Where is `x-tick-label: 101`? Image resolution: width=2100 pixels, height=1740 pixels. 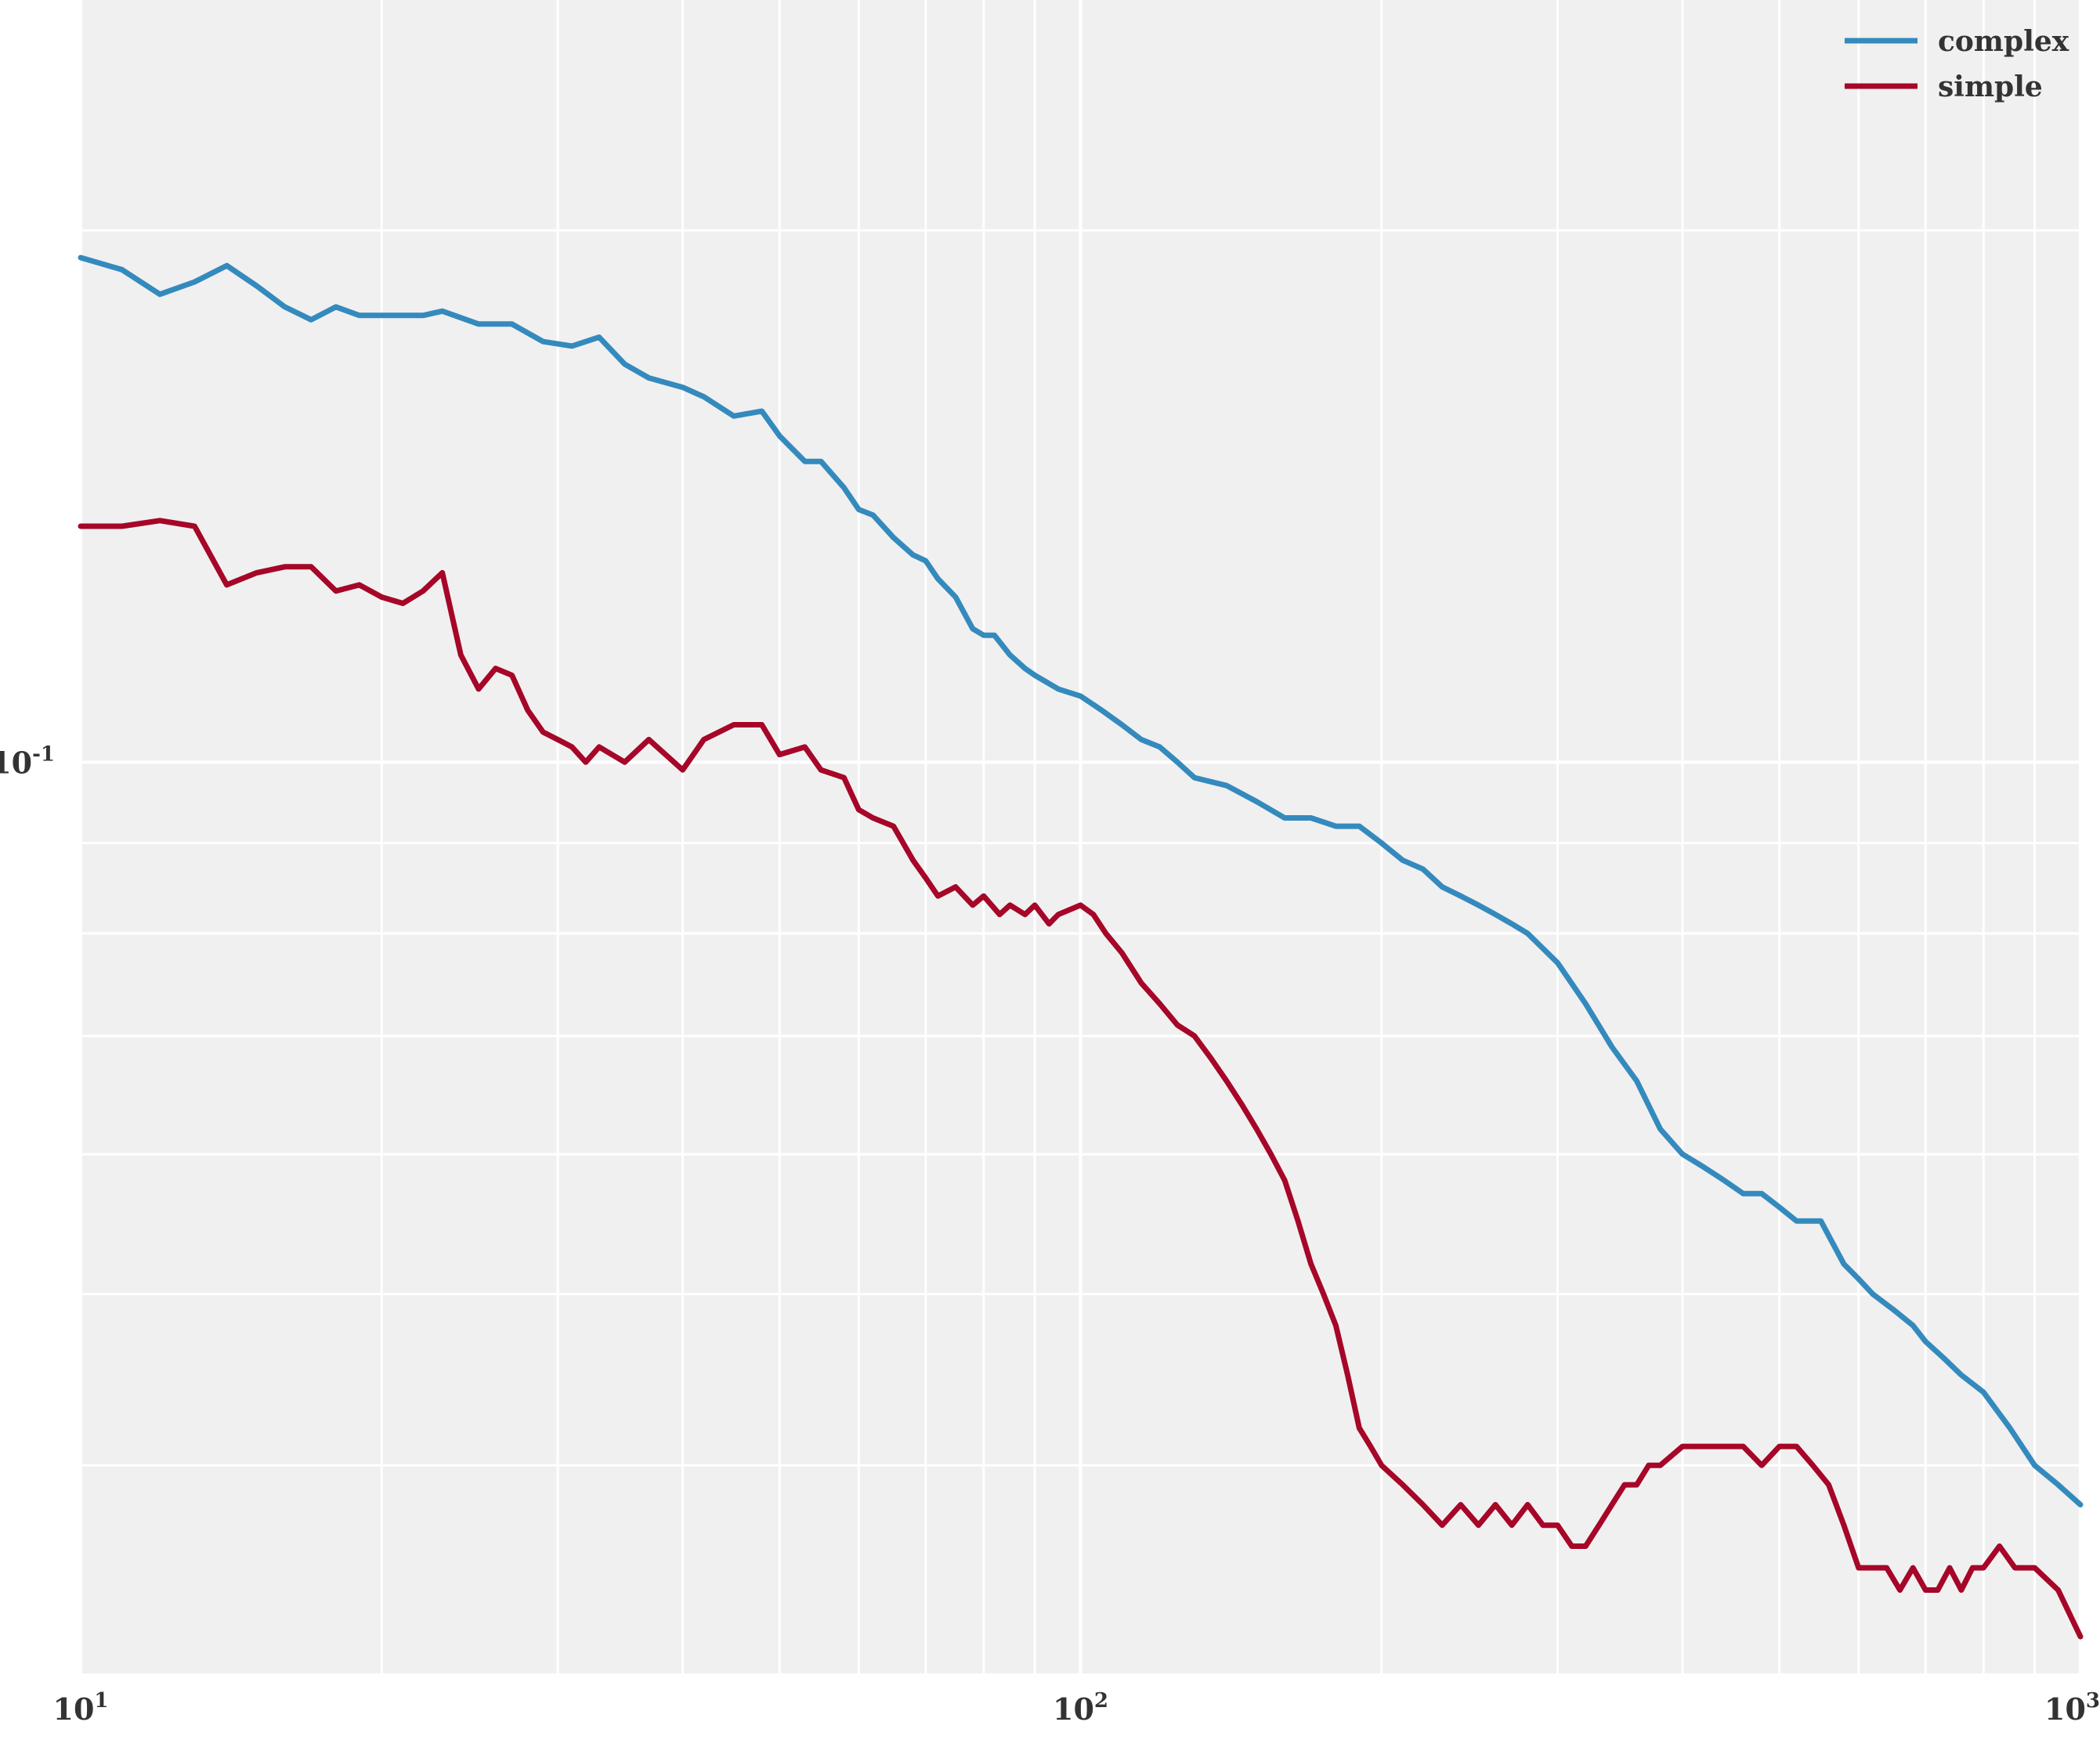 x-tick-label: 101 is located at coordinates (81, 1708).